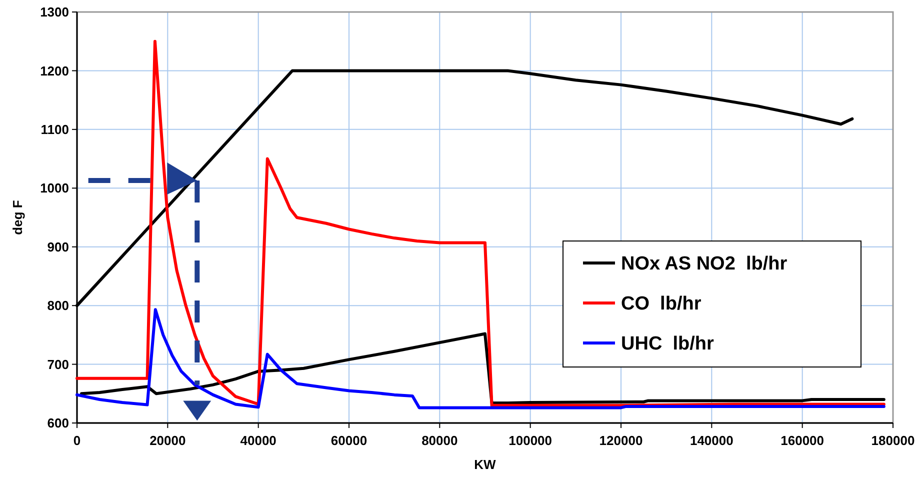 This screenshot has height=477, width=920. Describe the element at coordinates (440, 440) in the screenshot. I see `x-tick-label: 80000` at that location.